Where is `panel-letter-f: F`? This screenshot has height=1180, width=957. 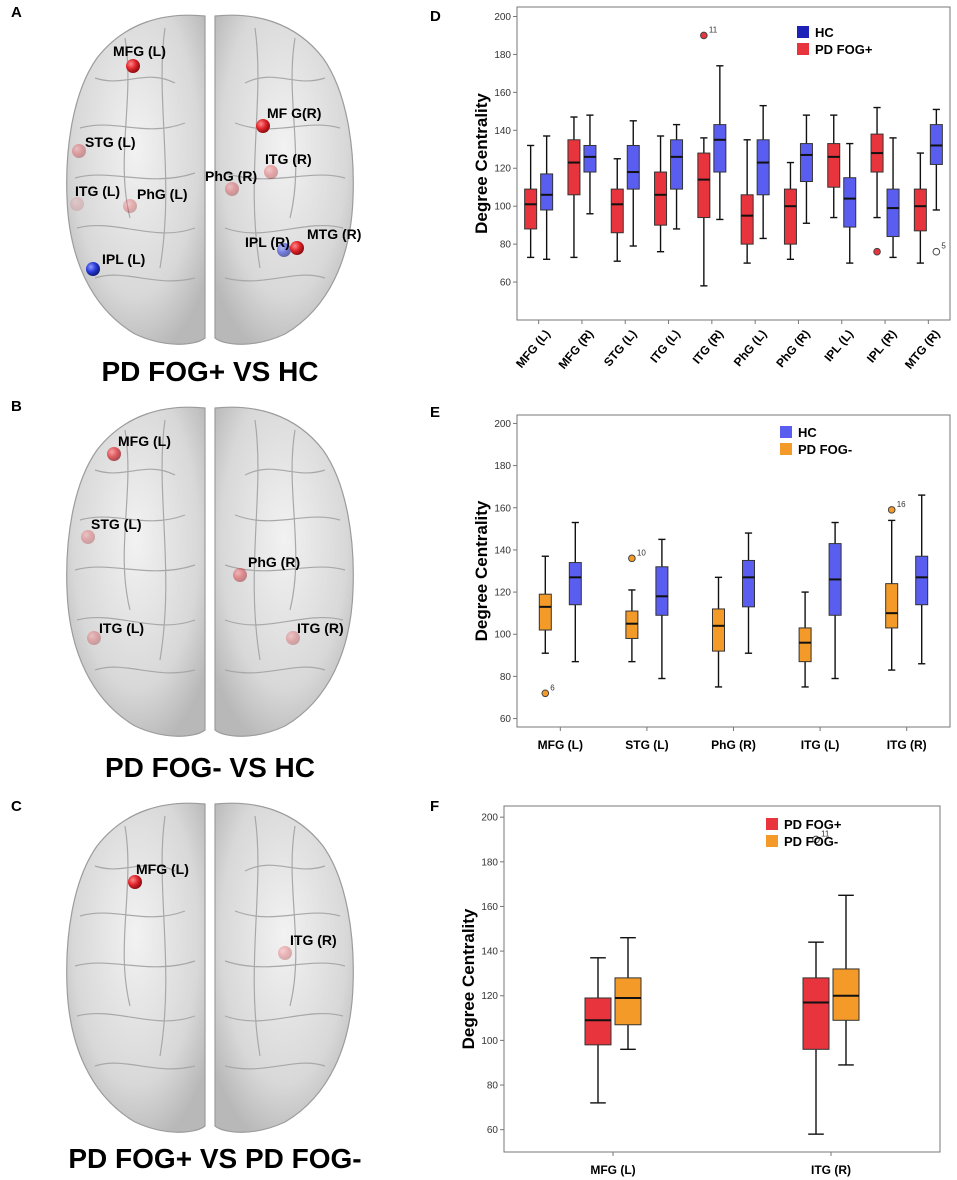 panel-letter-f: F is located at coordinates (435, 806).